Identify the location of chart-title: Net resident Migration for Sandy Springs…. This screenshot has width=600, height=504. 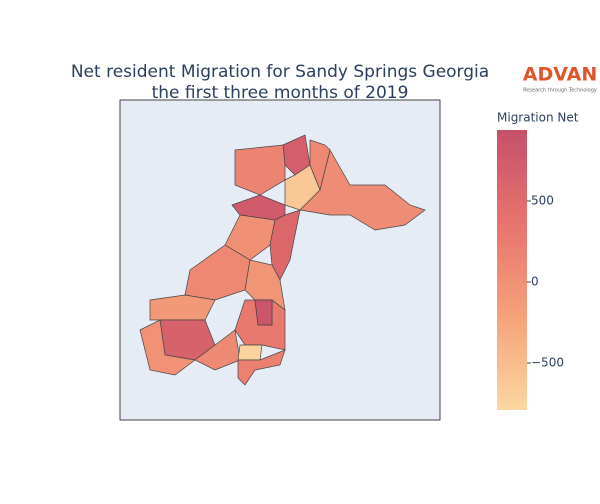
(280, 72).